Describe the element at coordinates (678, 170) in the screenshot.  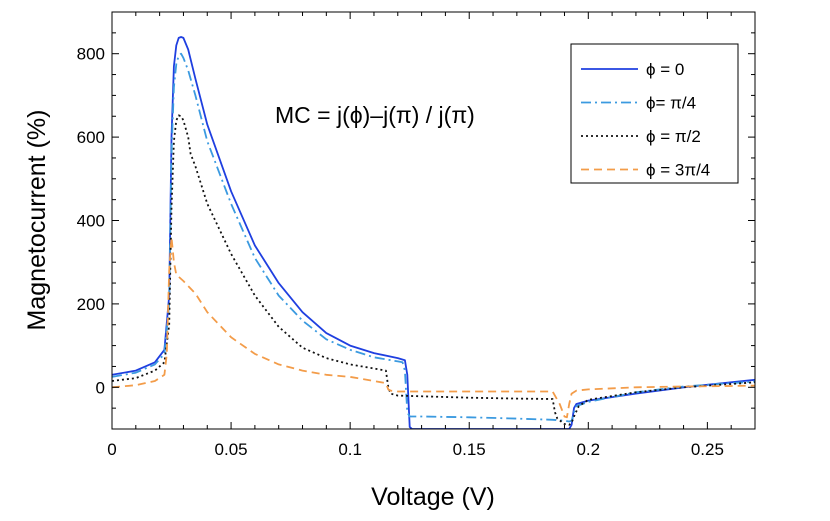
I see `legend-label-3: ϕ = 3π/4` at that location.